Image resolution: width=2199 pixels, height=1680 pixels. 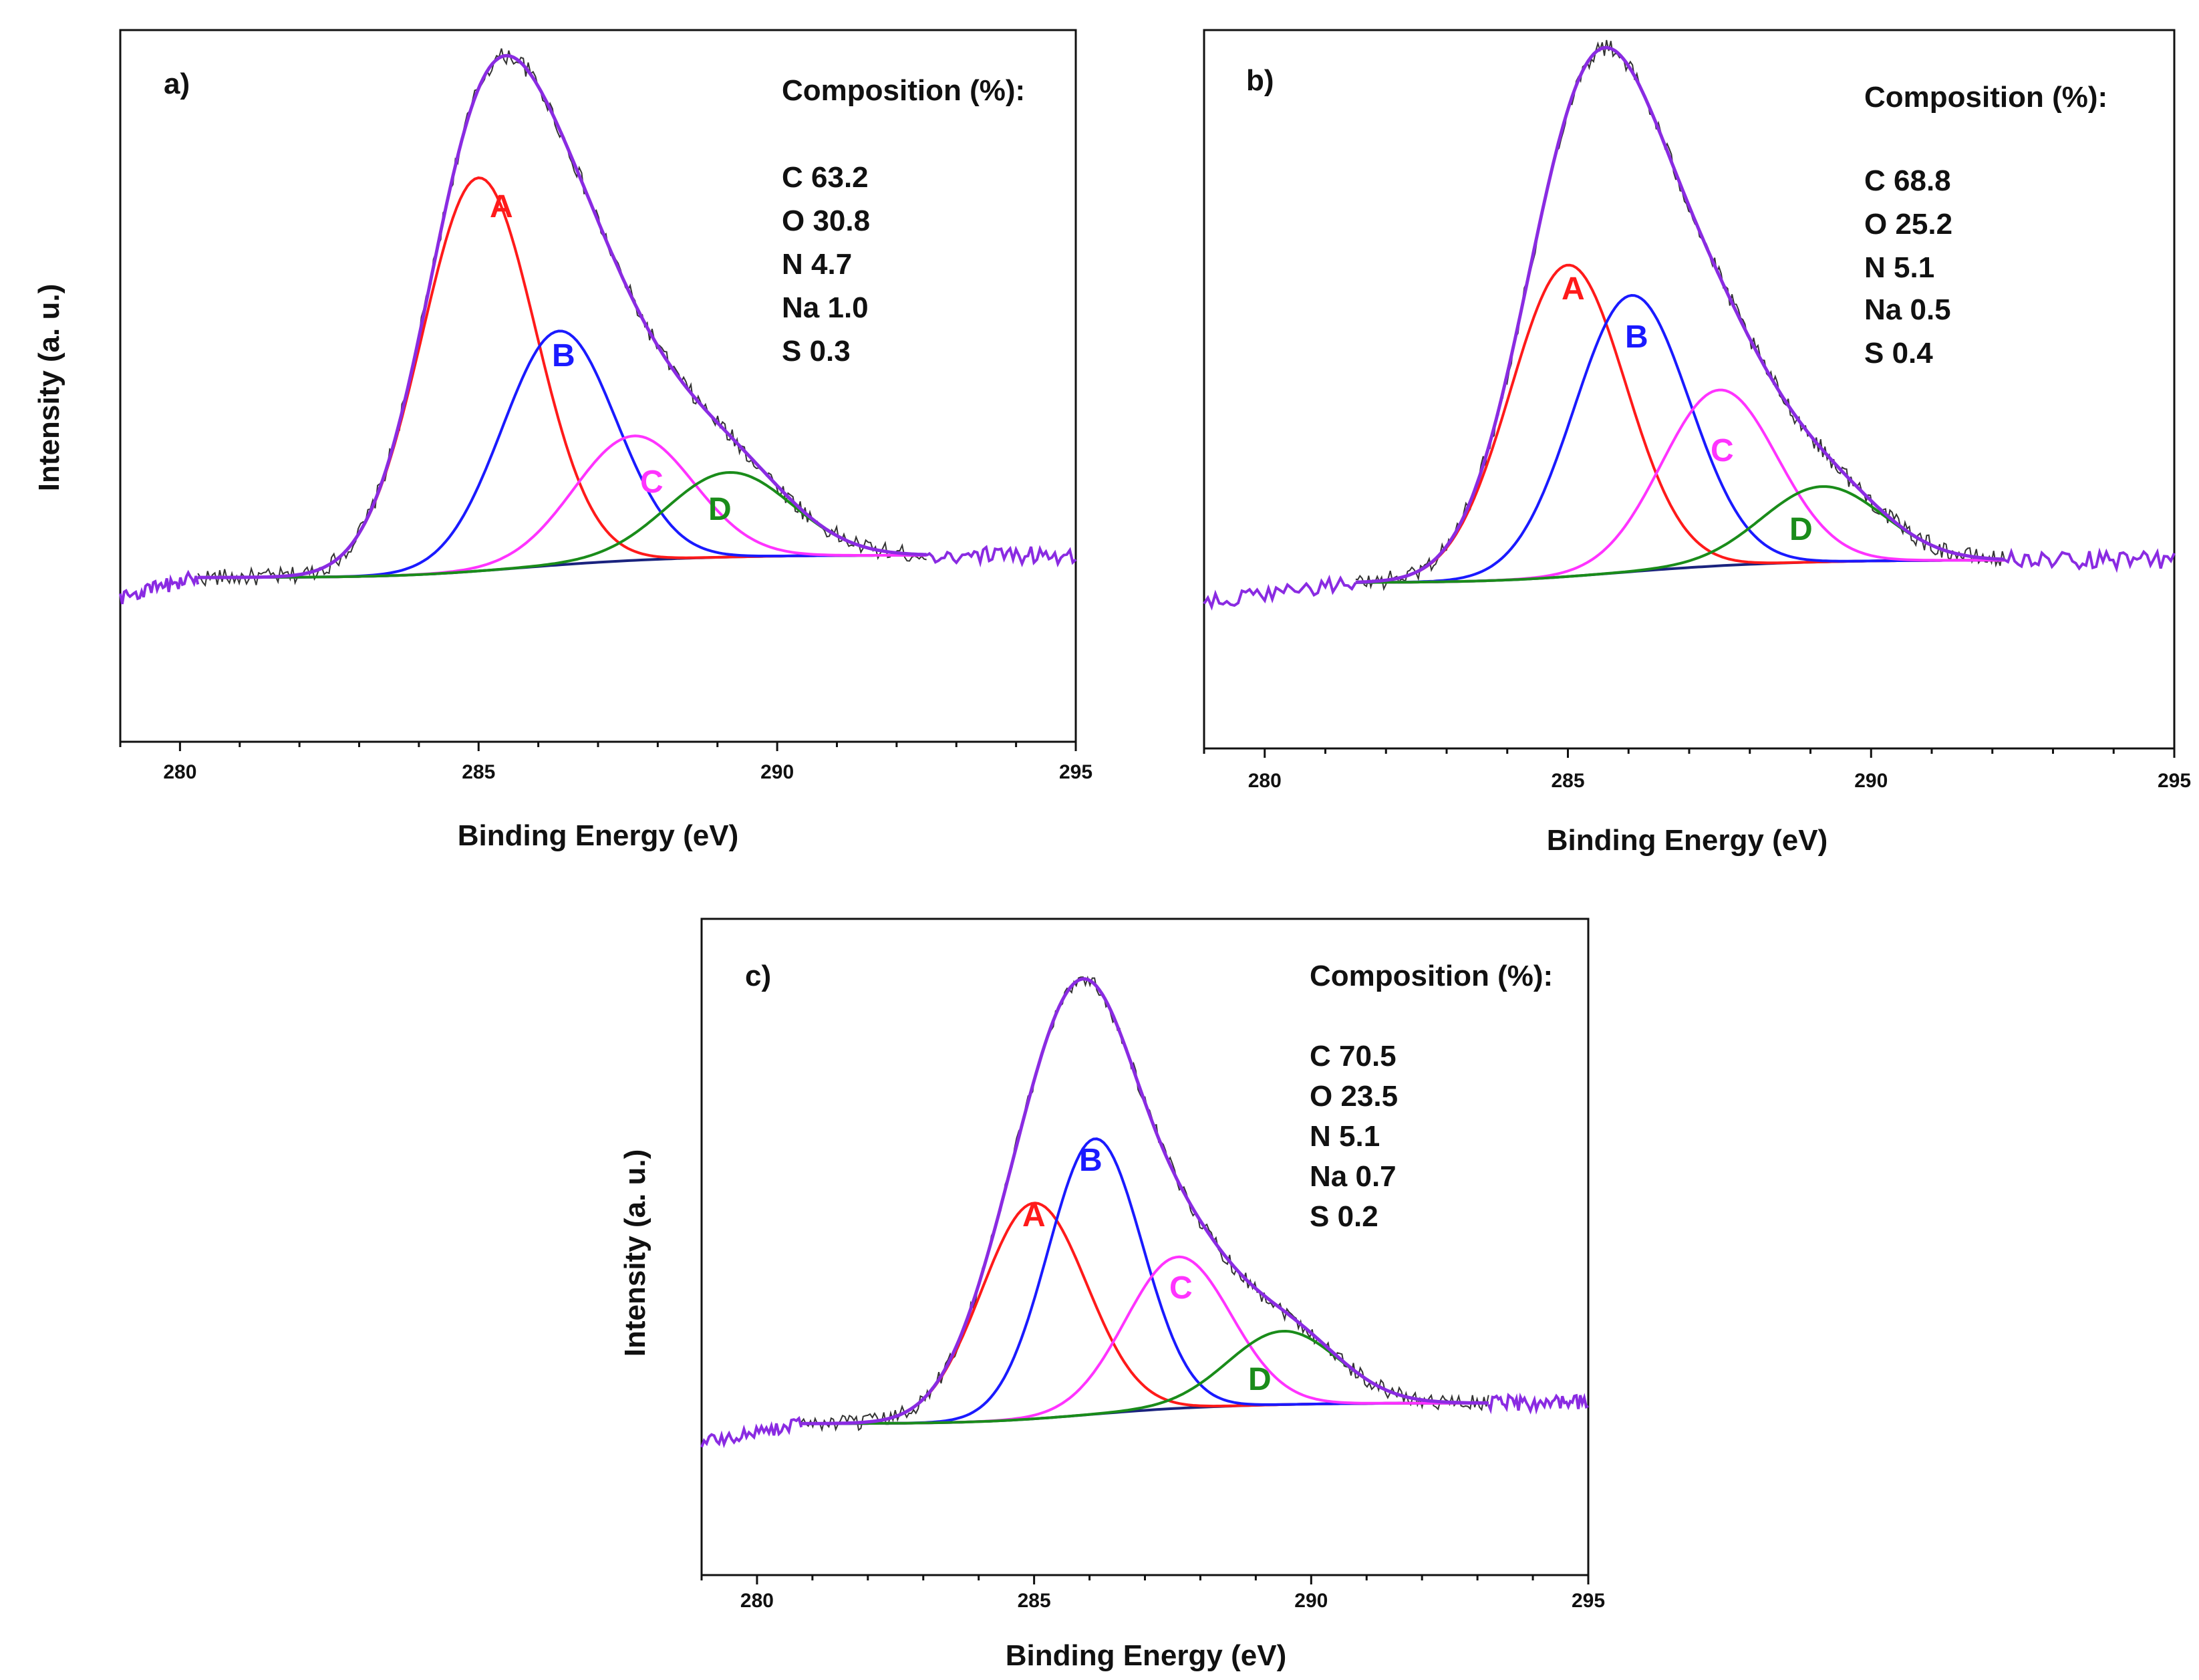 I want to click on composition-na: Na 0.7, so click(x=1353, y=1176).